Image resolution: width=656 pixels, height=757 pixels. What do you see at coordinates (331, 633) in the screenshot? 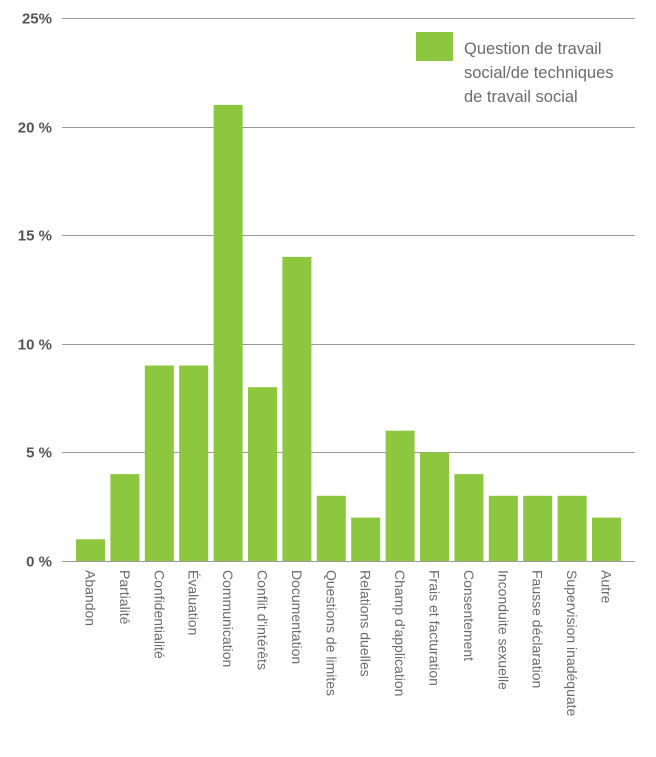
I see `x-tick-label: Questions de limites` at bounding box center [331, 633].